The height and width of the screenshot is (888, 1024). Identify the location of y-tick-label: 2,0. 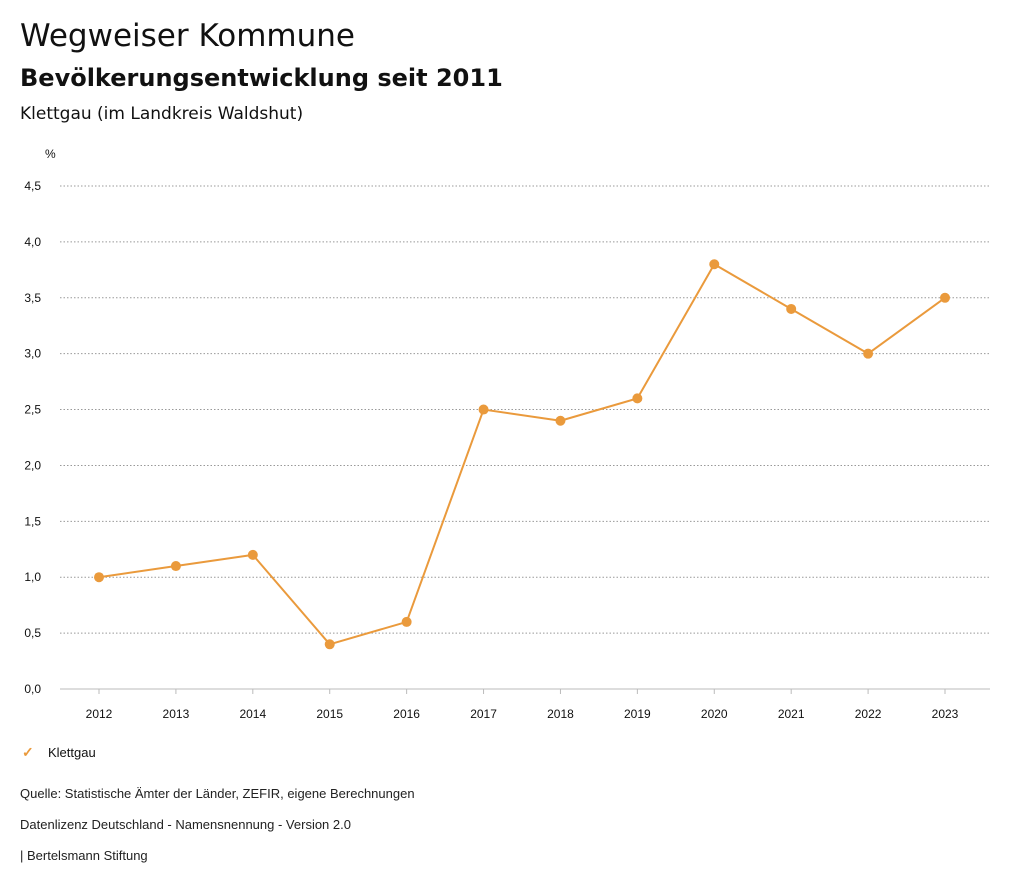
(32, 465).